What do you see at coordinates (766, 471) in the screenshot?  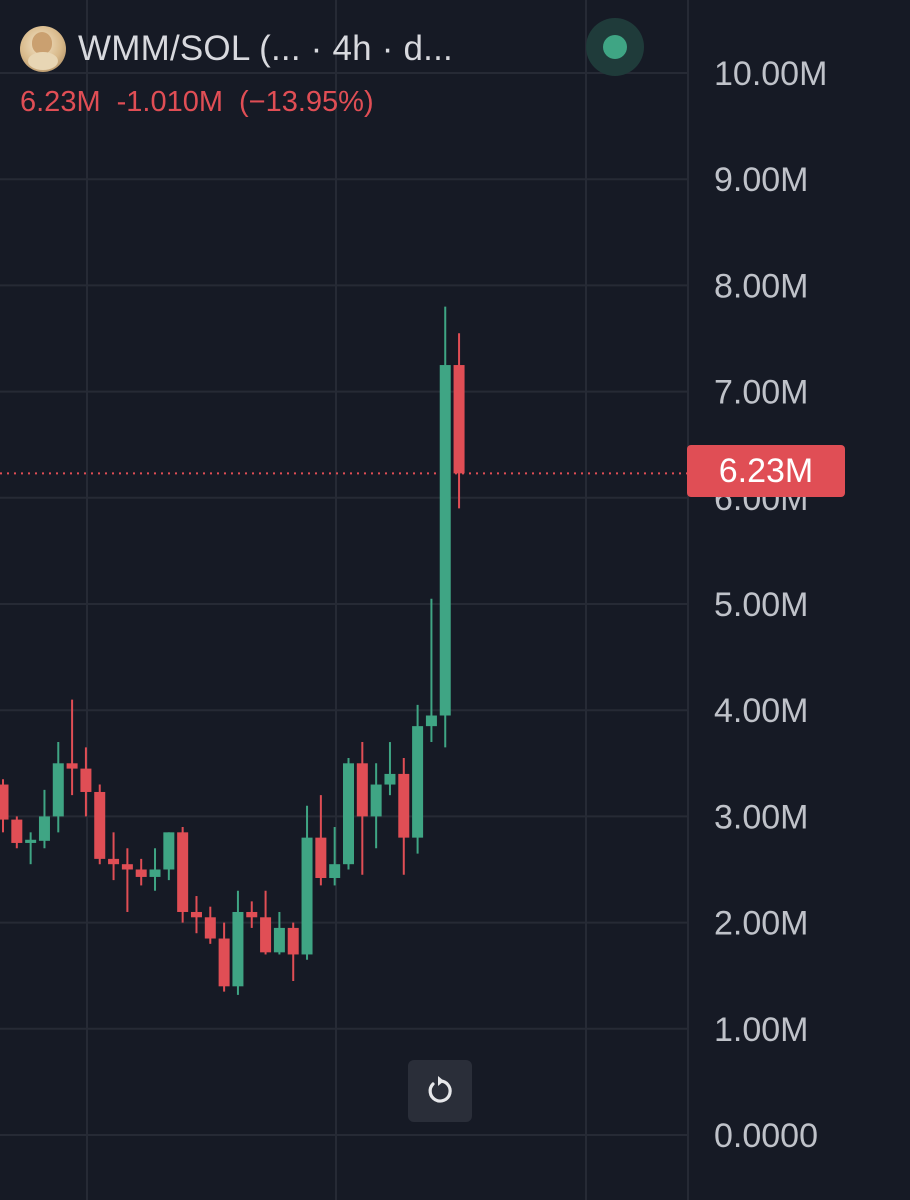 I see `last-price-tag: 6.23M` at bounding box center [766, 471].